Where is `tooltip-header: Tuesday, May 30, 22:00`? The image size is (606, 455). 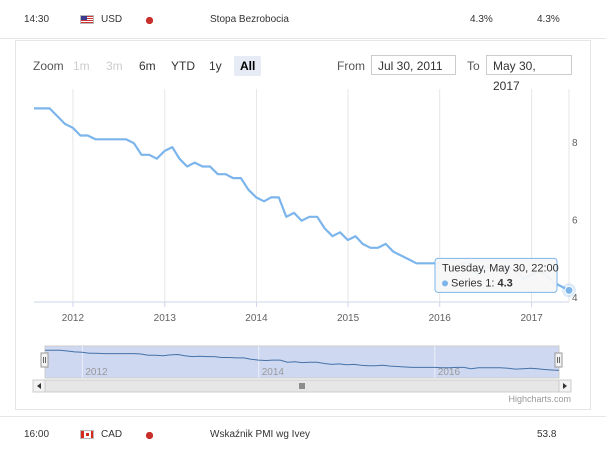
tooltip-header: Tuesday, May 30, 22:00 is located at coordinates (500, 268).